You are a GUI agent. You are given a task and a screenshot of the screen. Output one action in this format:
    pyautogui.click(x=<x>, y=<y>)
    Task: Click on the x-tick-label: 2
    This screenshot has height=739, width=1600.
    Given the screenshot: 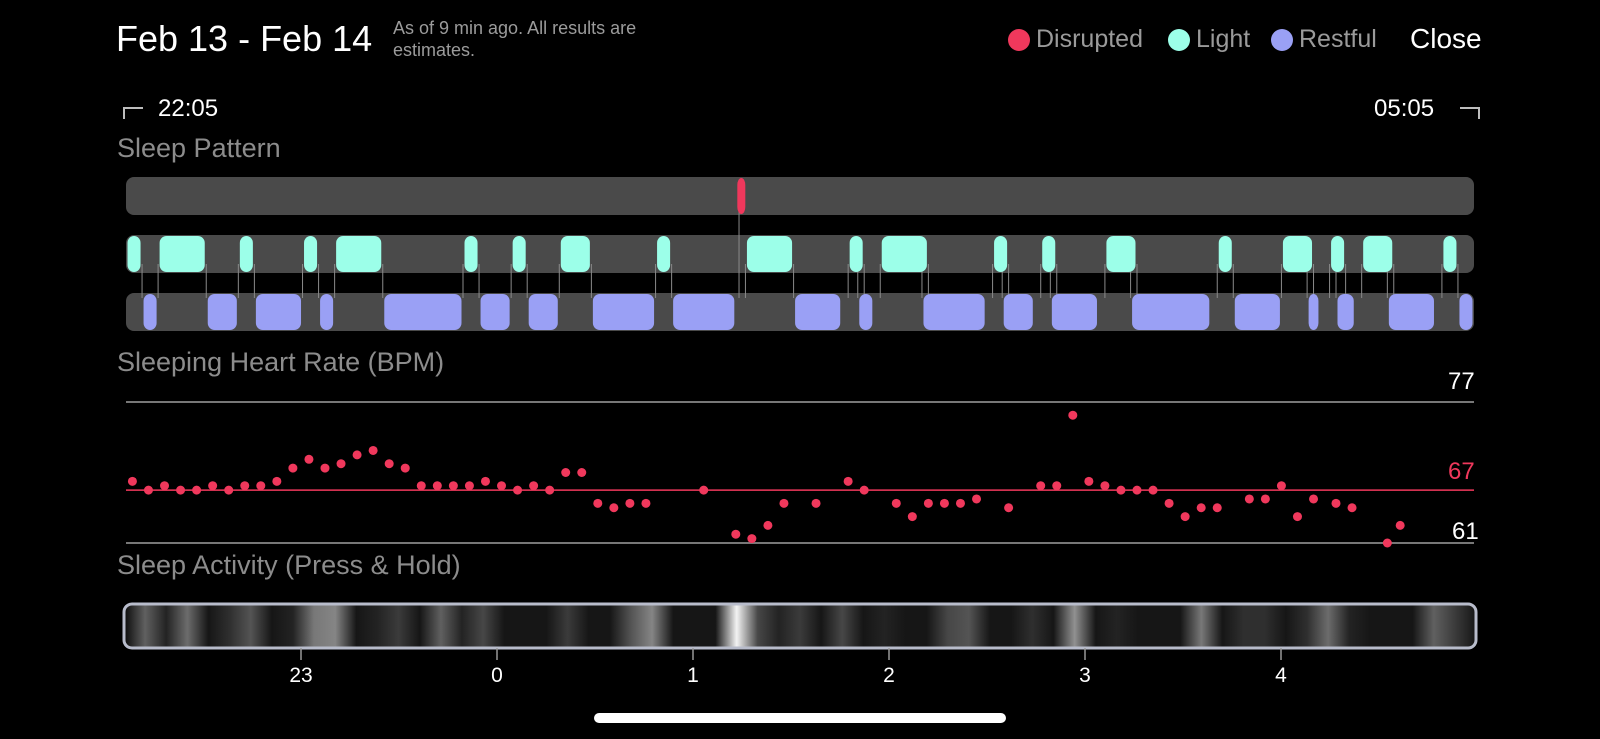 What is the action you would take?
    pyautogui.click(x=889, y=675)
    